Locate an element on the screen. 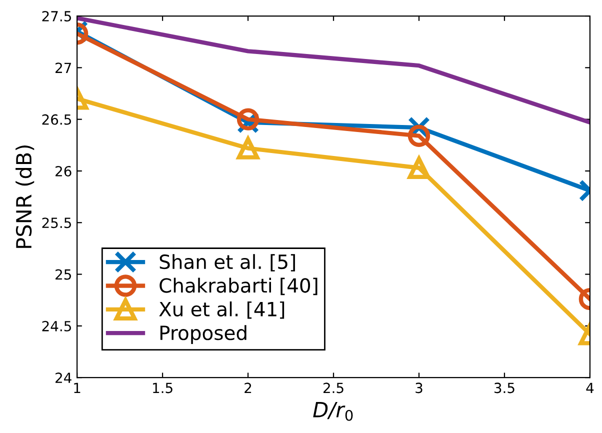 The height and width of the screenshot is (433, 602). x-tick-label: 2.5 is located at coordinates (333, 388).